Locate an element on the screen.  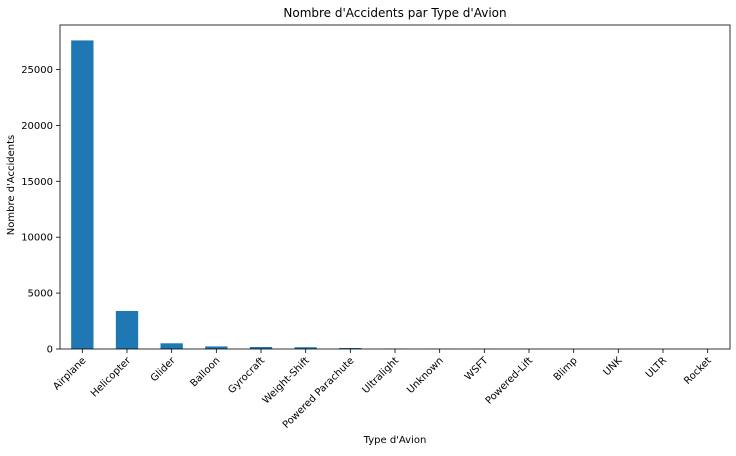
x-tick-label: Ultralight is located at coordinates (381, 375).